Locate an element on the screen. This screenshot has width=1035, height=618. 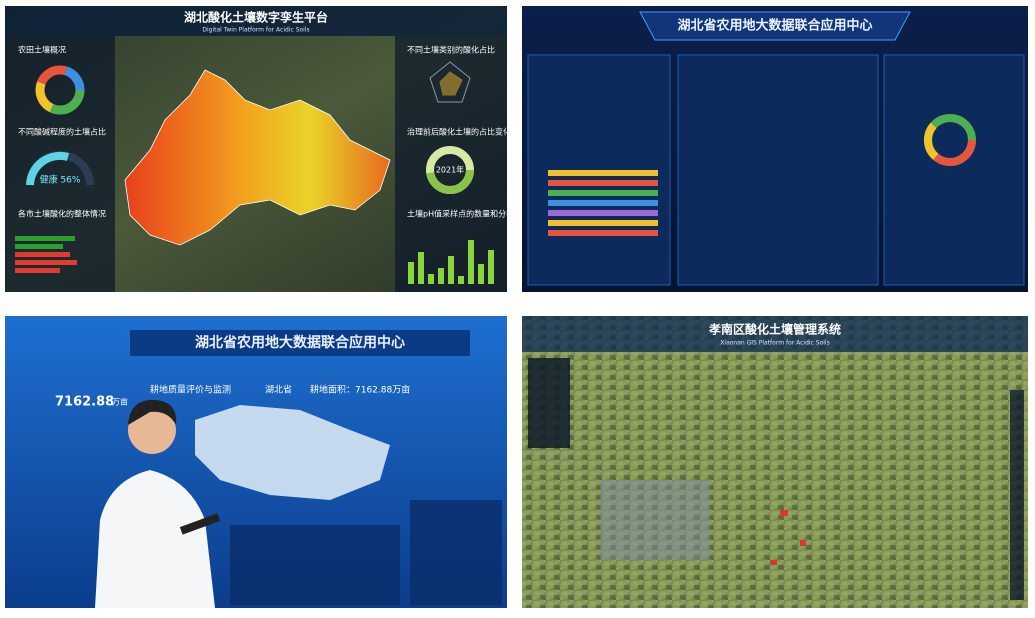
ring-segment is located at coordinates (450, 170).